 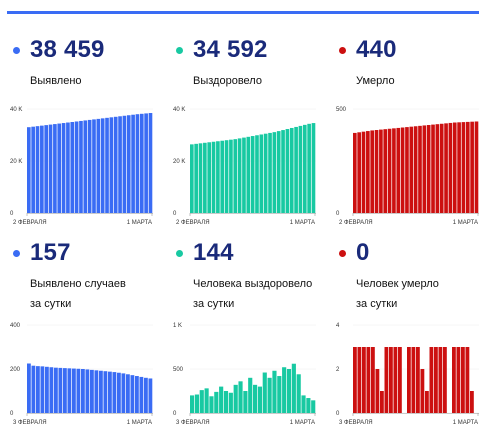 What do you see at coordinates (397, 284) in the screenshot?
I see `stat-label: Человек умерло` at bounding box center [397, 284].